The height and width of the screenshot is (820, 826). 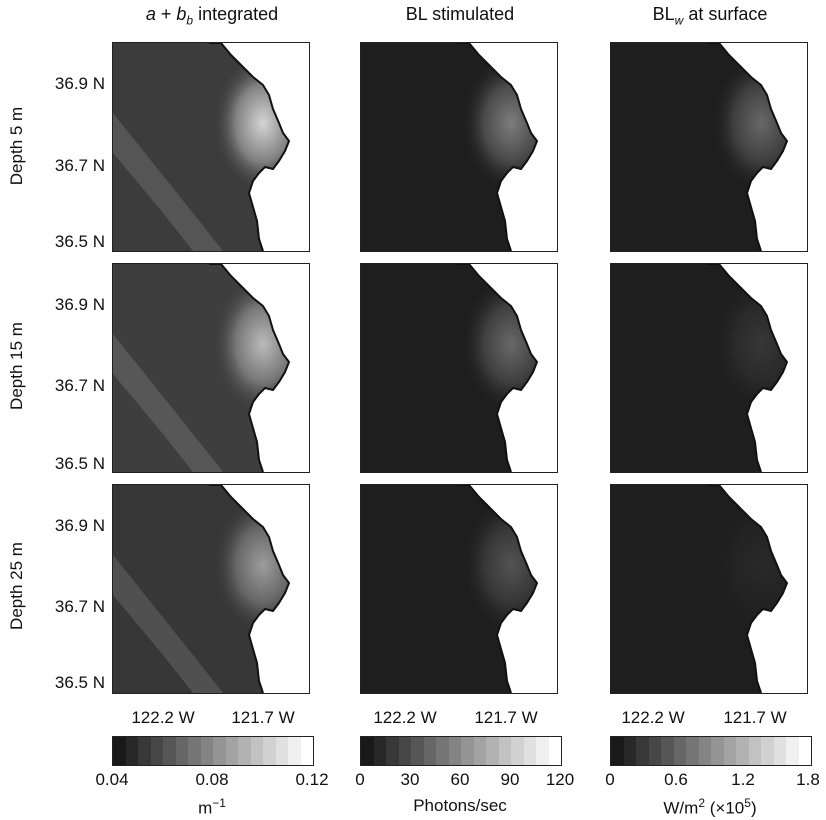 What do you see at coordinates (263, 717) in the screenshot?
I see `xtick-c1-2: 121.7 W` at bounding box center [263, 717].